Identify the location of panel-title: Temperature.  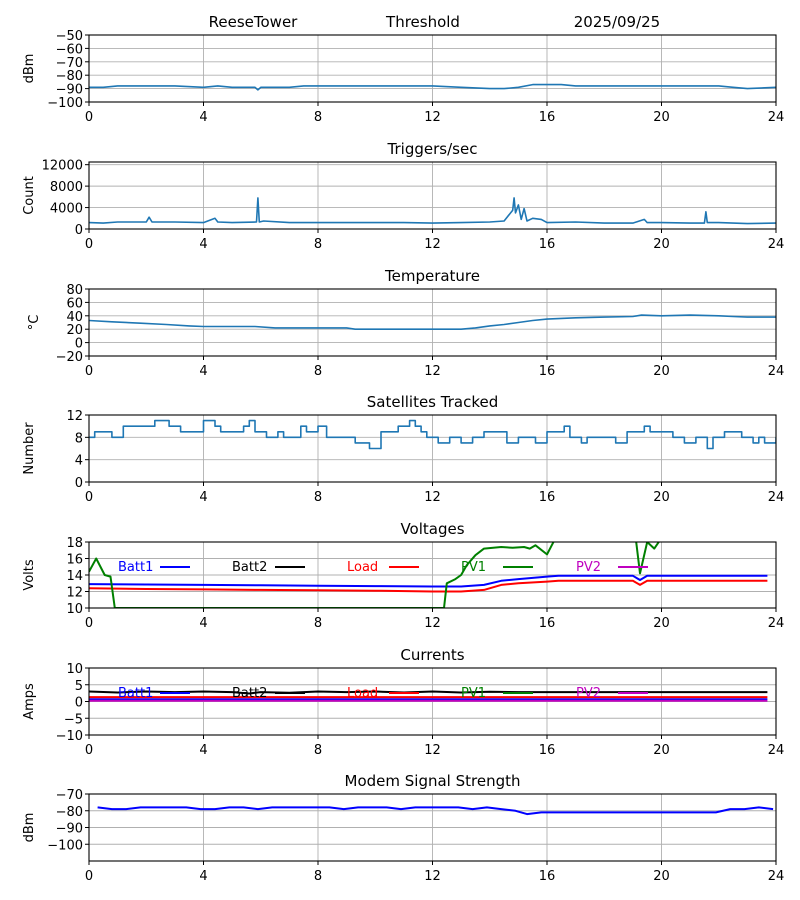
(432, 276).